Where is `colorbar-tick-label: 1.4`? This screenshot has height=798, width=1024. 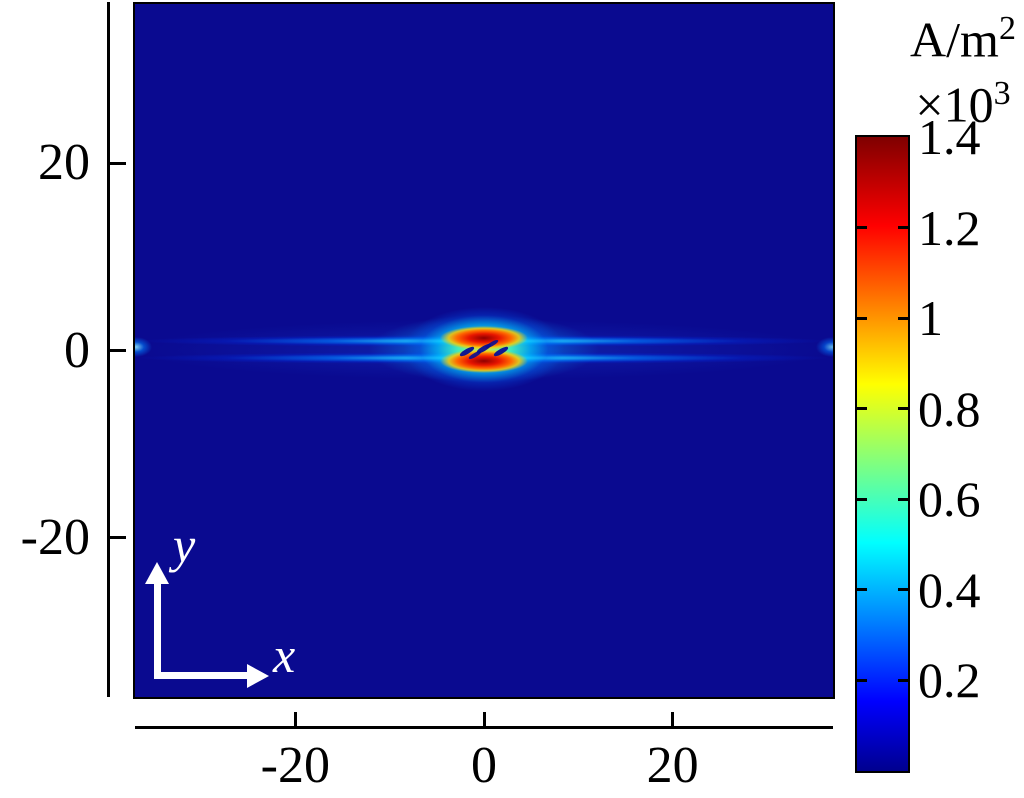 colorbar-tick-label: 1.4 is located at coordinates (949, 137).